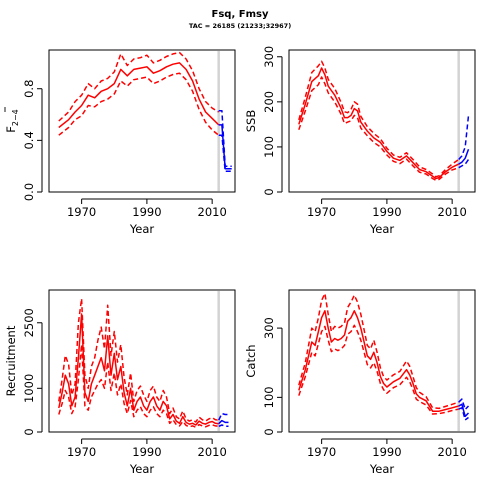 The height and width of the screenshot is (480, 480). Describe the element at coordinates (251, 121) in the screenshot. I see `y-axis-label: SSB` at that location.